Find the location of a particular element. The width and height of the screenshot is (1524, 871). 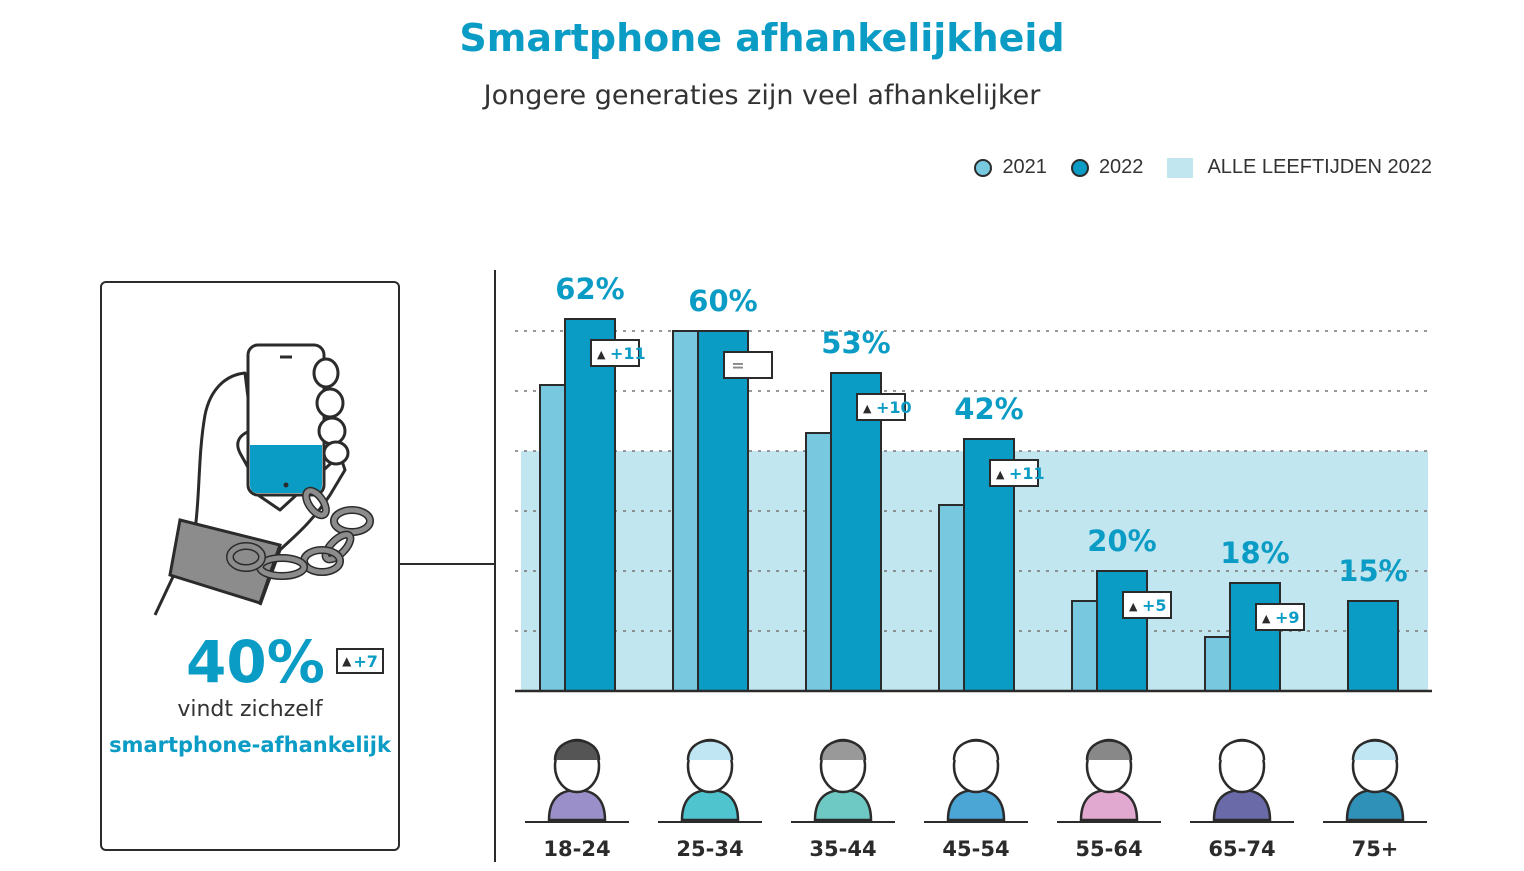

legend-label-all-ages: ALLE LEEFTIJDEN 2022 is located at coordinates (1319, 167).